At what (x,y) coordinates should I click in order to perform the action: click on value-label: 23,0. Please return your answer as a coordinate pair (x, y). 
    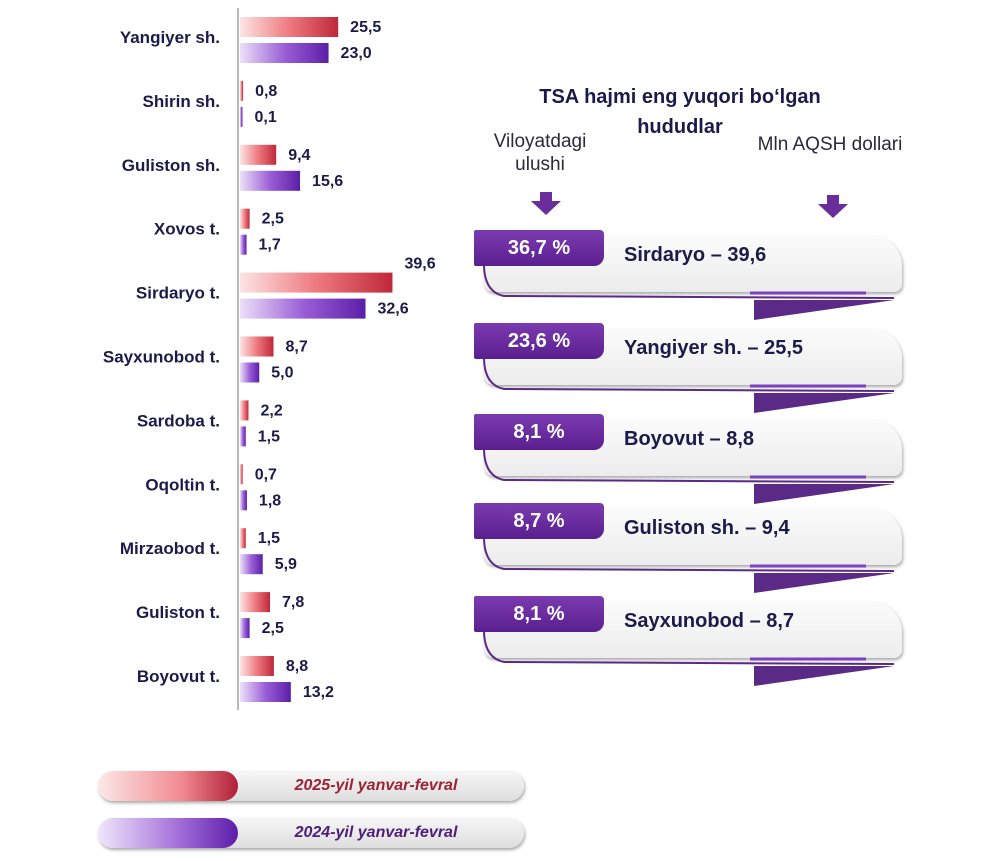
    Looking at the image, I should click on (356, 53).